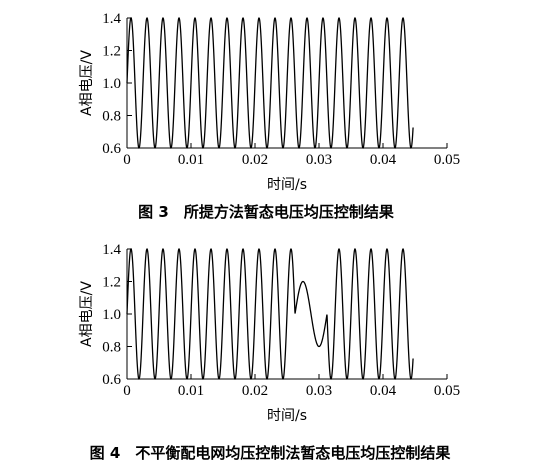  What do you see at coordinates (271, 453) in the screenshot?
I see `figure-caption: 图 4 不平衡配电网均压控制法暂态电压均压控制结果` at bounding box center [271, 453].